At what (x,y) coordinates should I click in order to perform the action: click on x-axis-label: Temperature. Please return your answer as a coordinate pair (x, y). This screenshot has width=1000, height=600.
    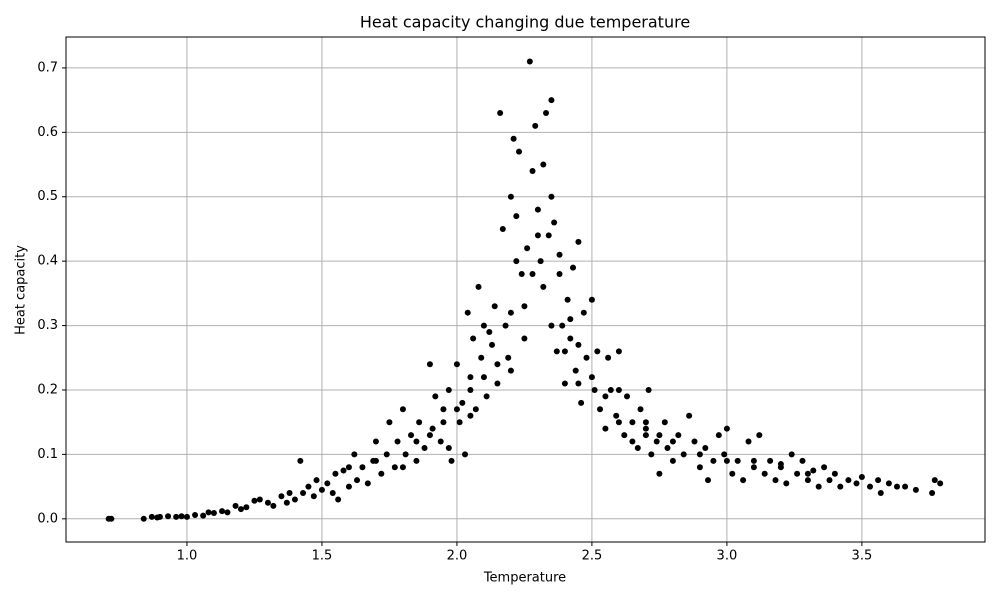
    Looking at the image, I should click on (524, 578).